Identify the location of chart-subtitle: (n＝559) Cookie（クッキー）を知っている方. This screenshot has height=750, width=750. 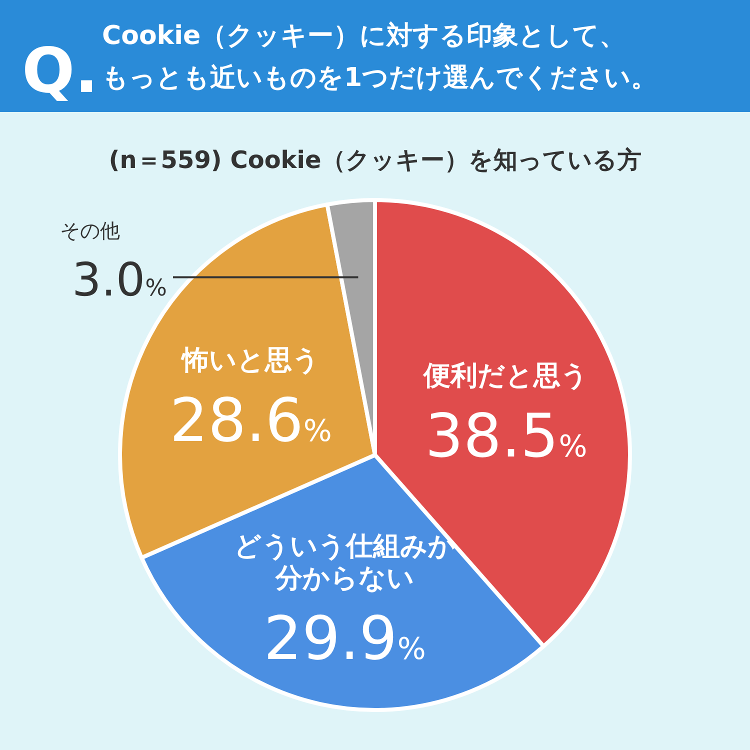
(375, 160).